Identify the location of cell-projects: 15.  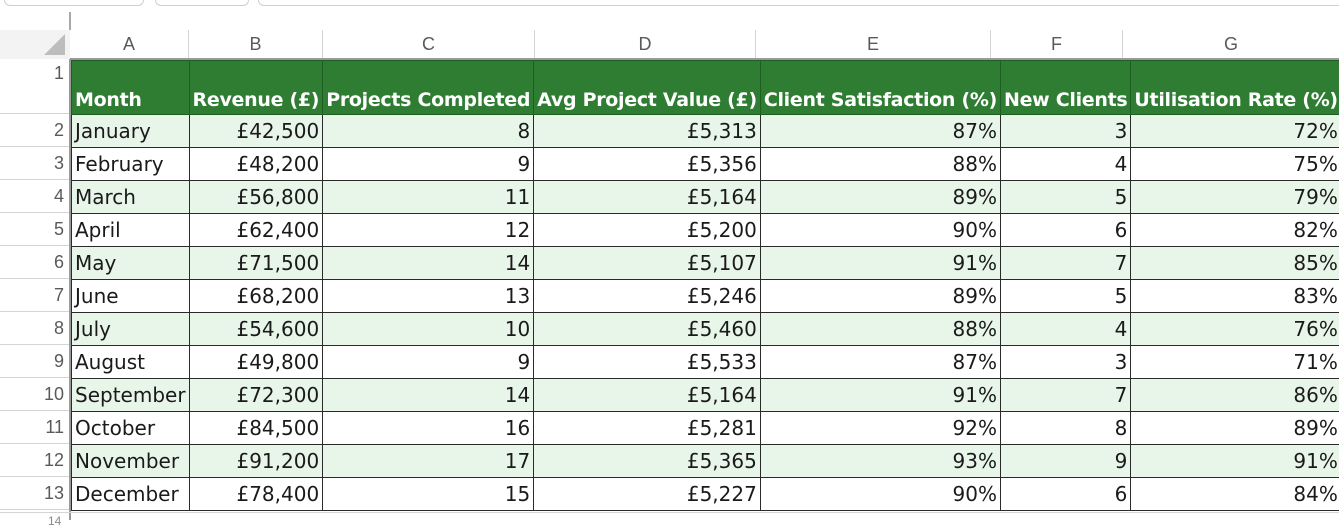
(428, 494).